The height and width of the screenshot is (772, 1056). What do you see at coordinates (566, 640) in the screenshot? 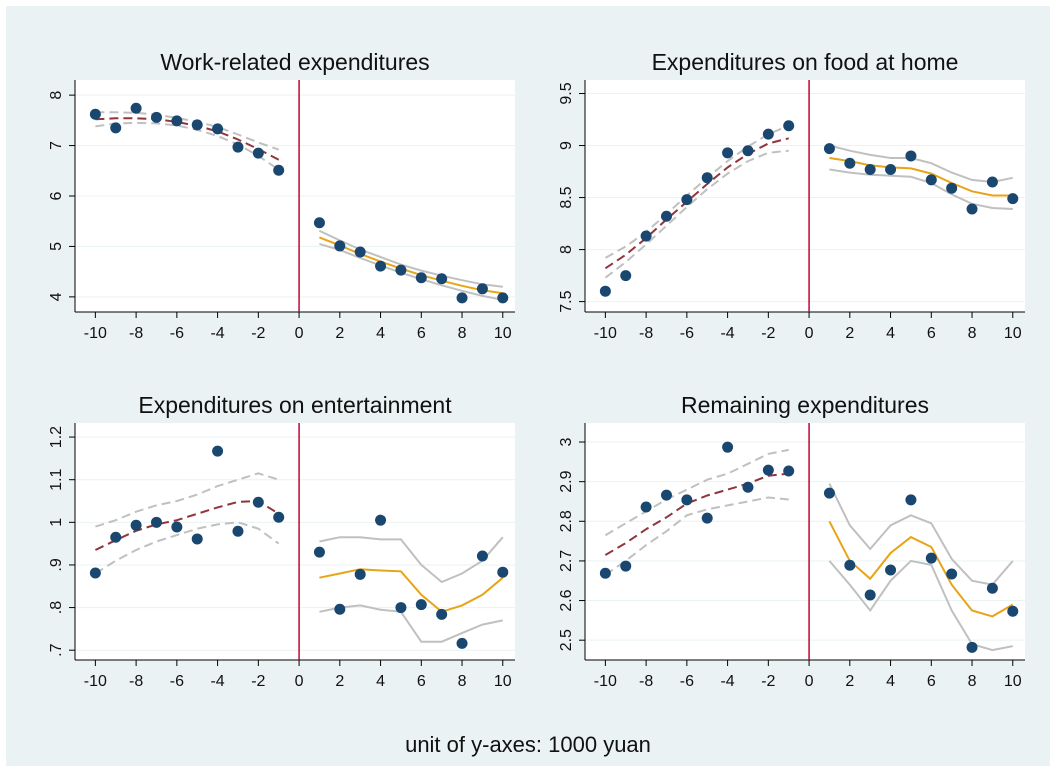
I see `y-tick-label: 2.5` at bounding box center [566, 640].